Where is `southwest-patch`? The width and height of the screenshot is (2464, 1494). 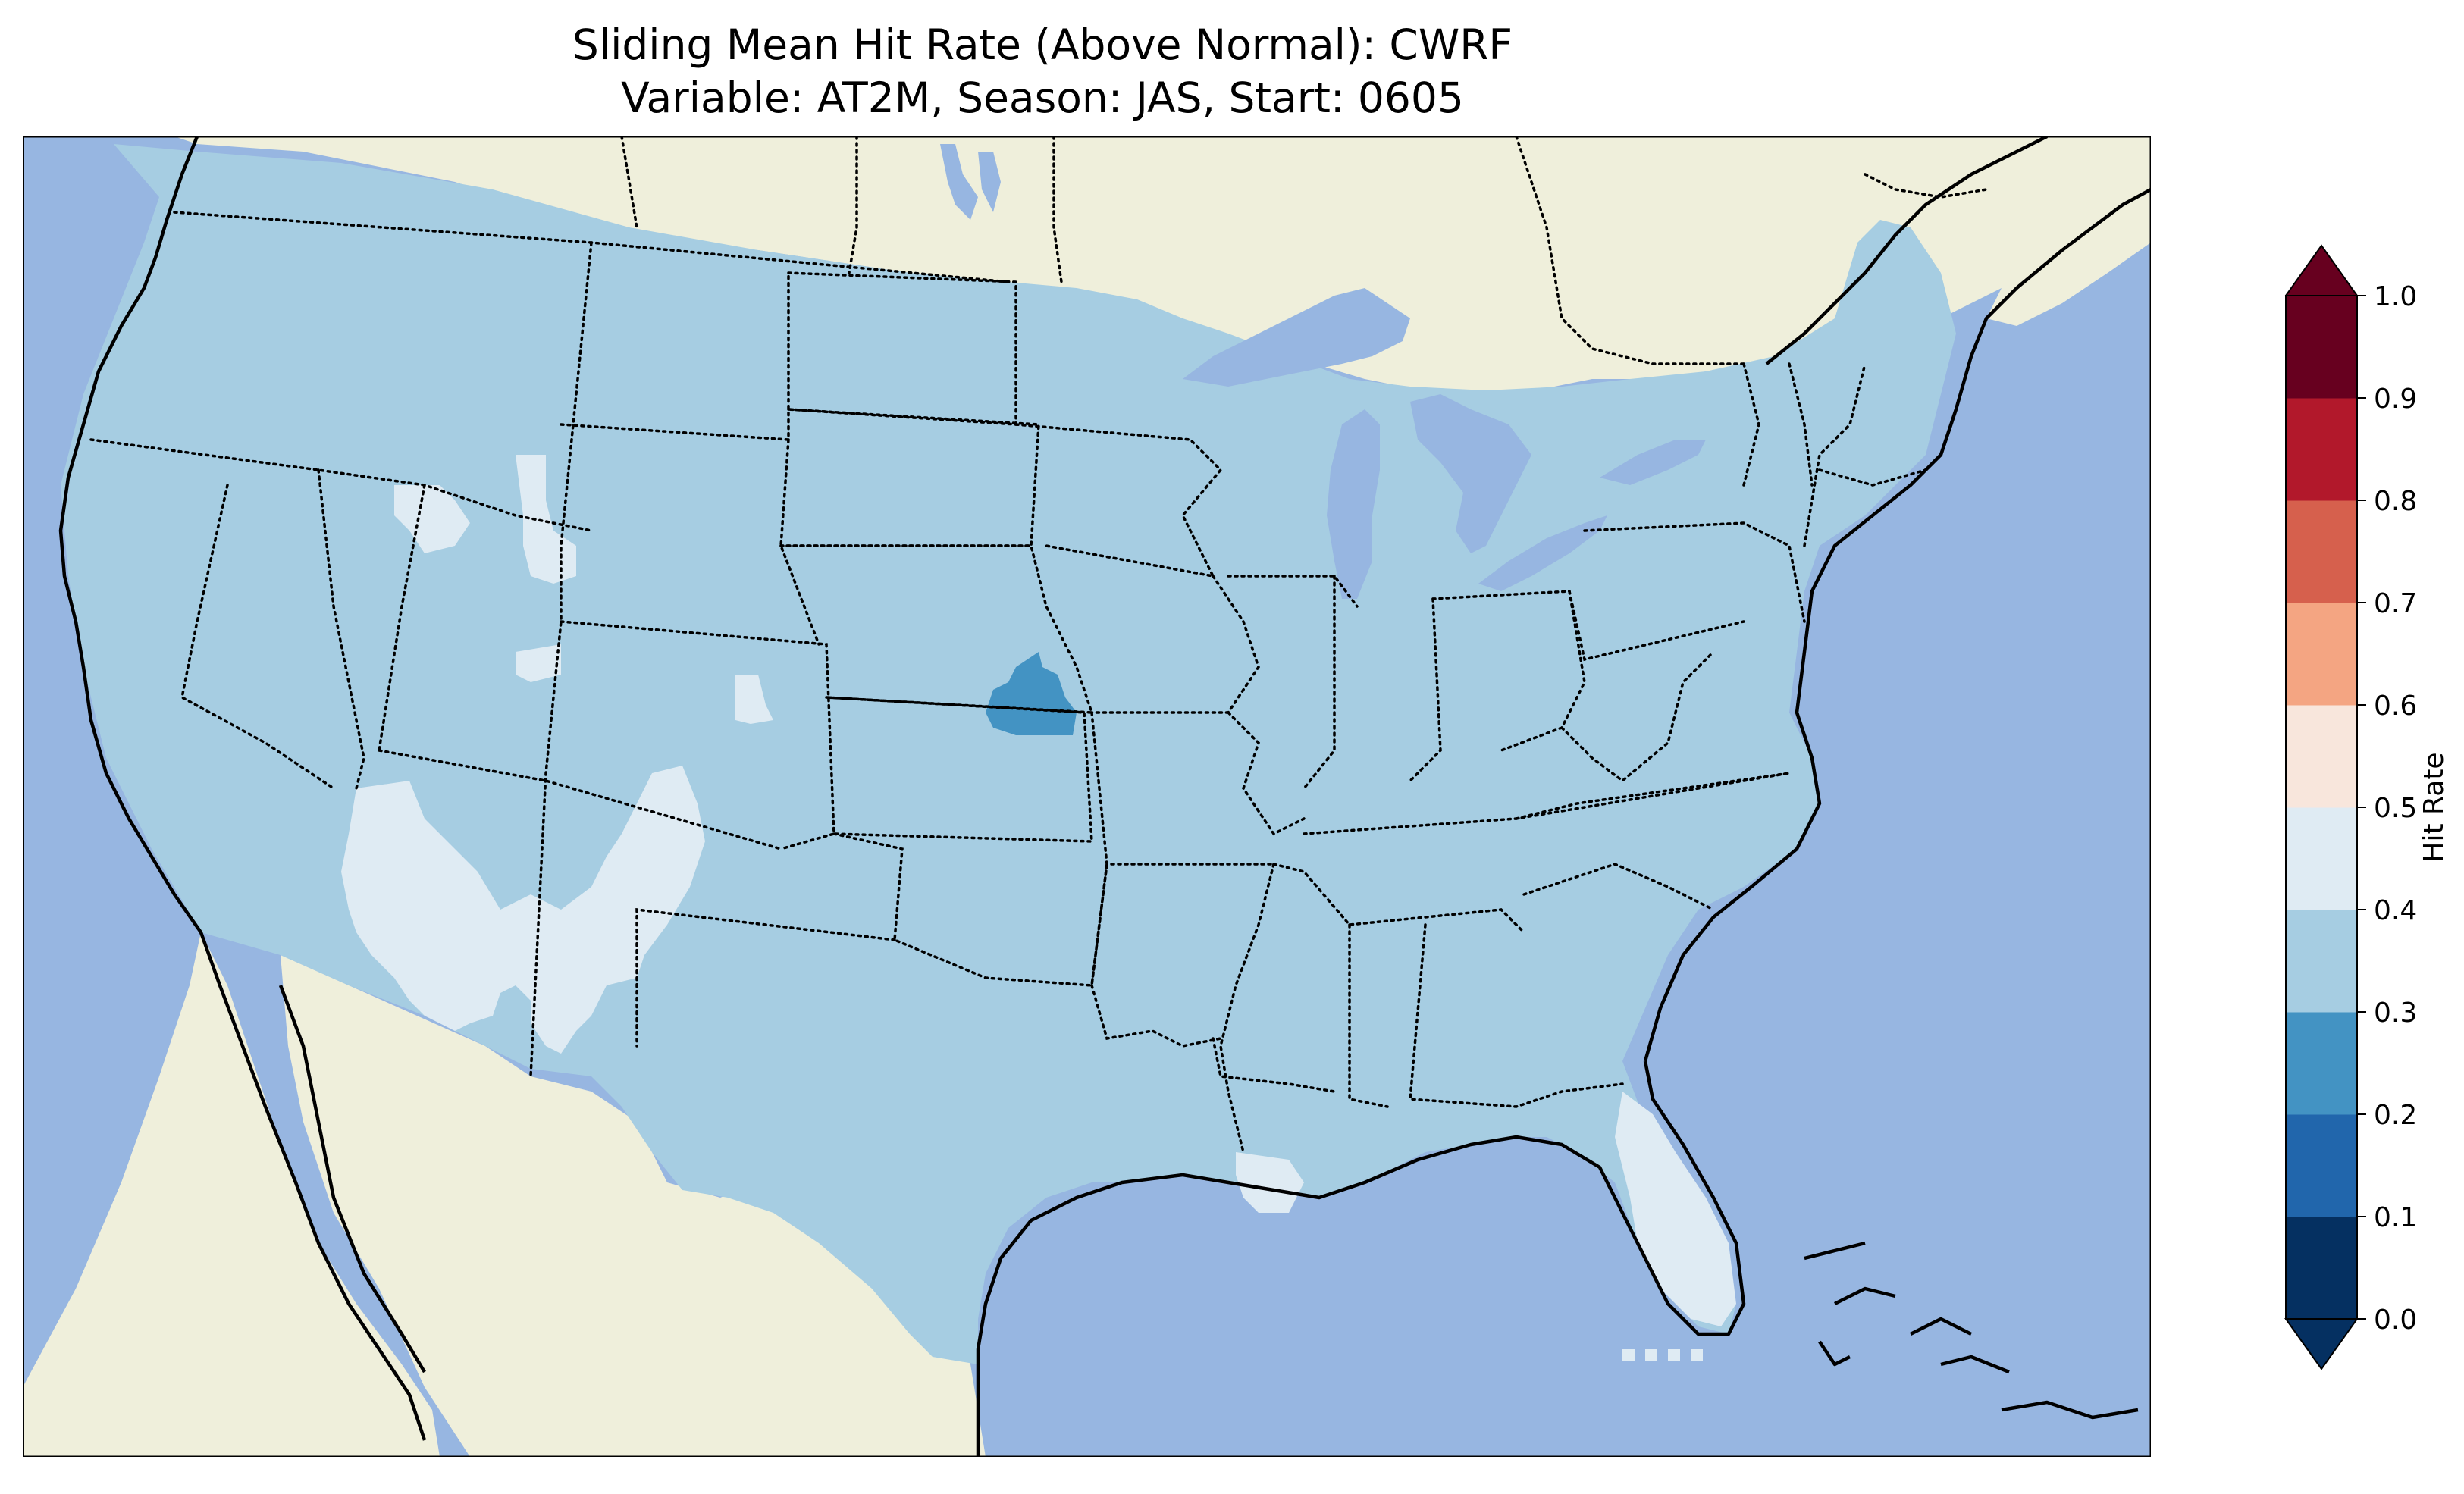 southwest-patch is located at coordinates (523, 910).